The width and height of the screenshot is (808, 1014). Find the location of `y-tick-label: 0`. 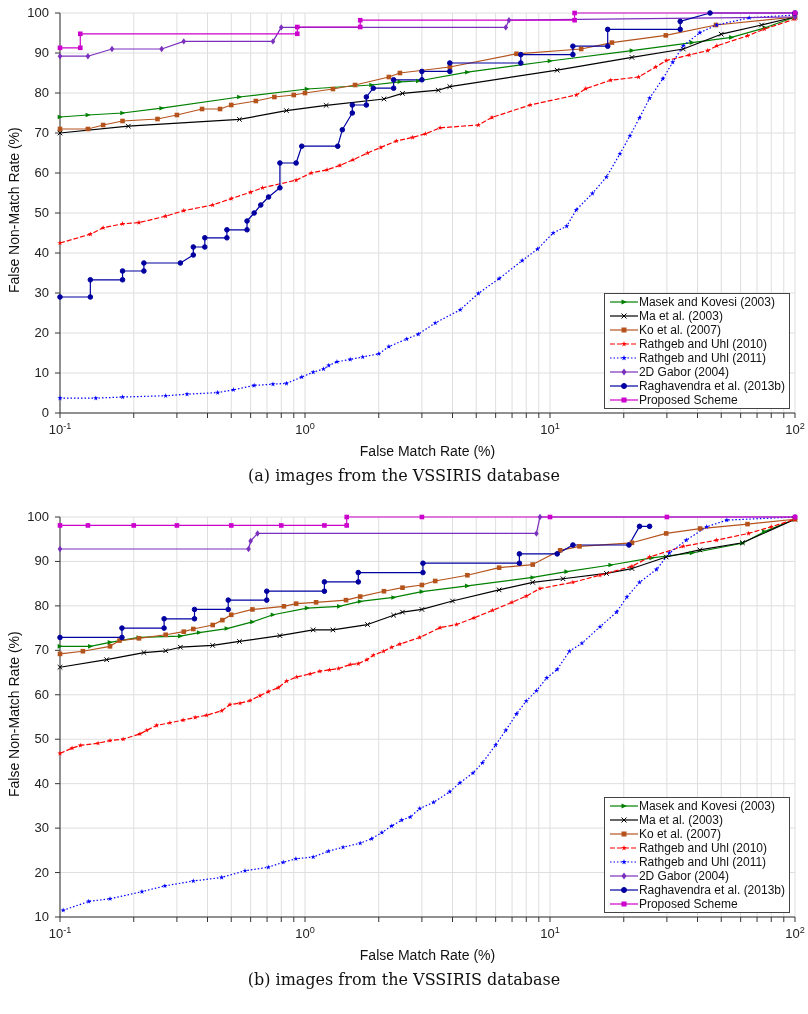

y-tick-label: 0 is located at coordinates (45, 412).